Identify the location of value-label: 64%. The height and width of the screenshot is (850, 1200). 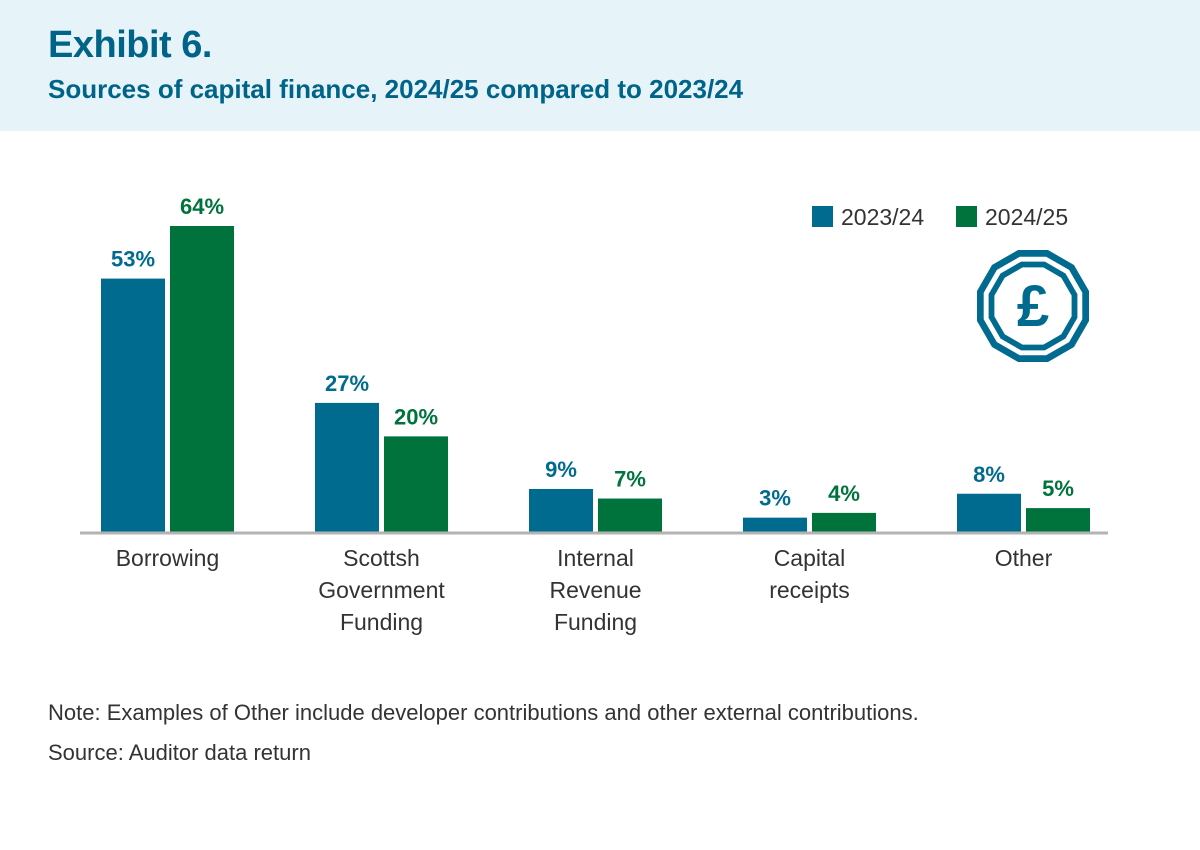
(202, 206).